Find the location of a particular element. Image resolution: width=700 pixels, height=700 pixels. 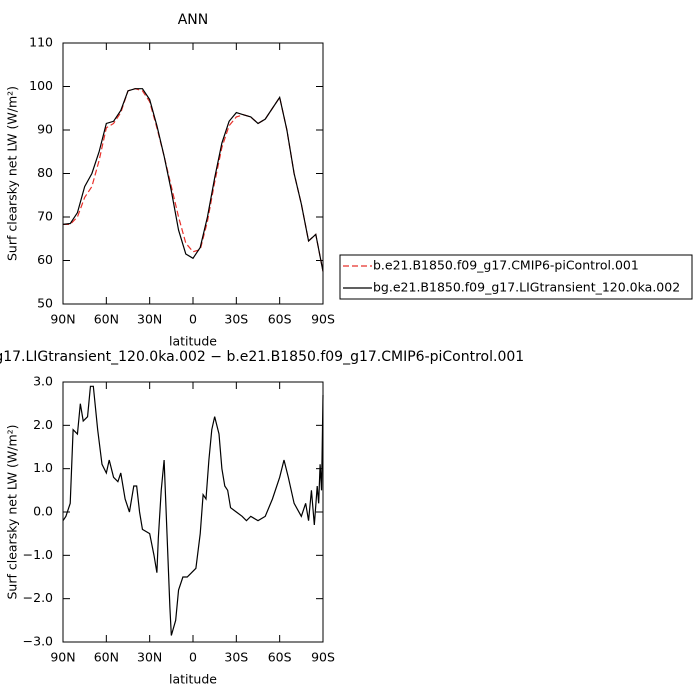

legend-box is located at coordinates (516, 277).